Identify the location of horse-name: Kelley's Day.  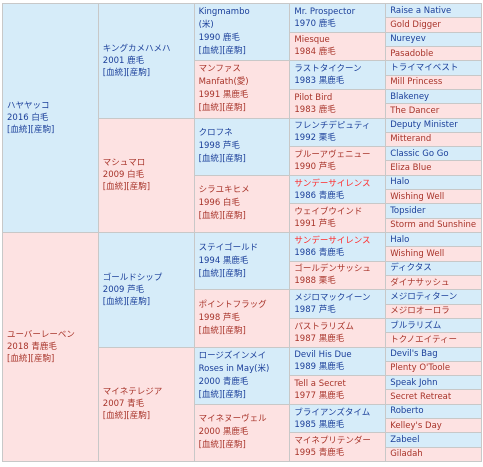
(416, 425).